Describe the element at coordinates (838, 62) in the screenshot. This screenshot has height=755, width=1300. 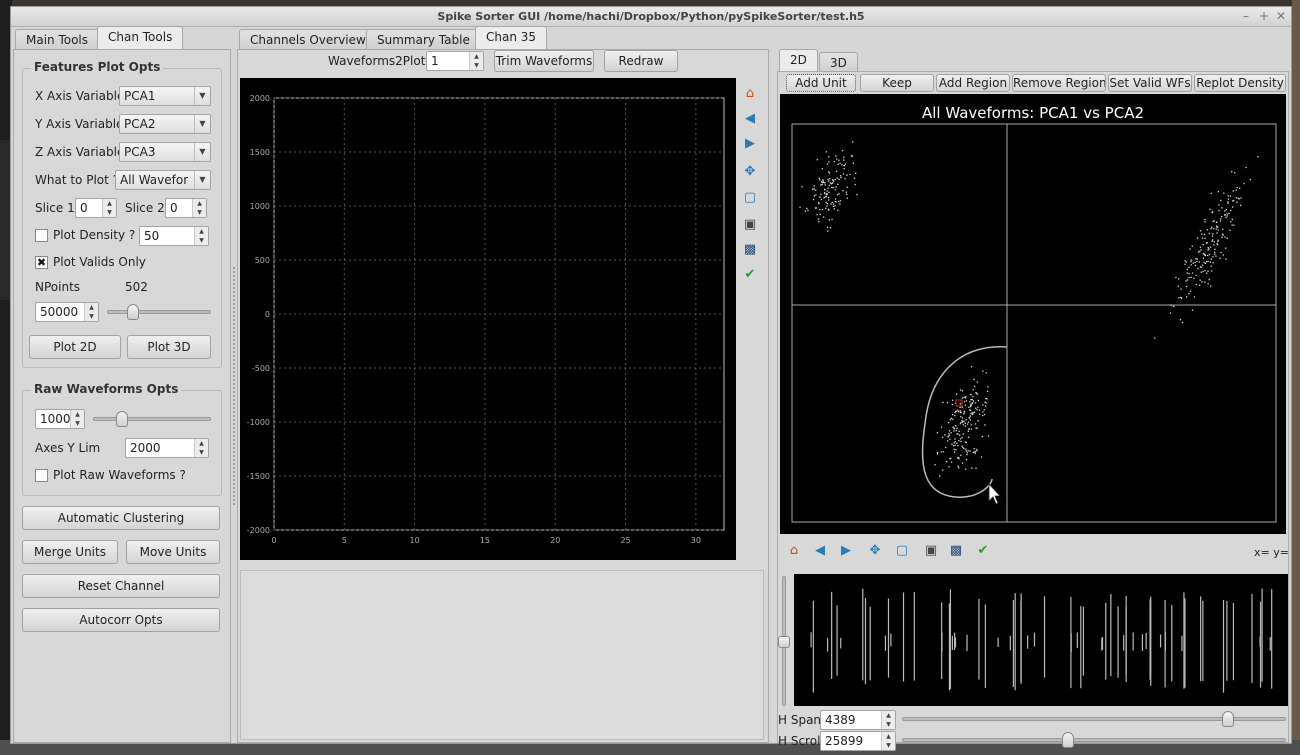
I see `tab-3d: 3D` at that location.